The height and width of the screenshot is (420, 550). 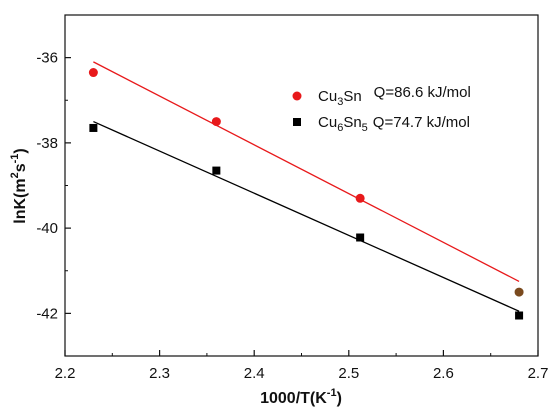 I want to click on legend-marker-cu6sn5, so click(x=297, y=122).